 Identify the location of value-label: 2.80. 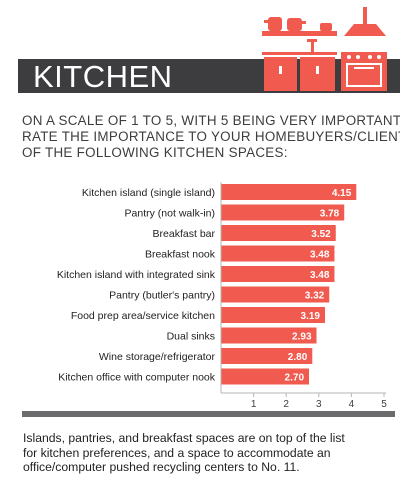
(298, 357).